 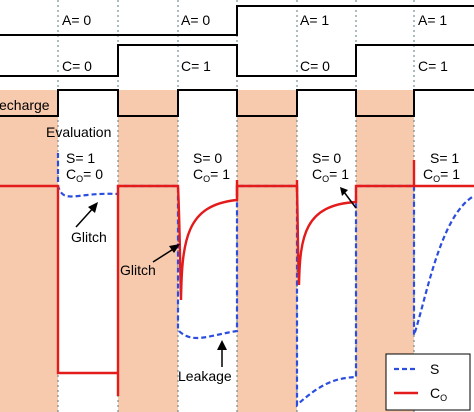 I want to click on trace-precharge, so click(x=237, y=103).